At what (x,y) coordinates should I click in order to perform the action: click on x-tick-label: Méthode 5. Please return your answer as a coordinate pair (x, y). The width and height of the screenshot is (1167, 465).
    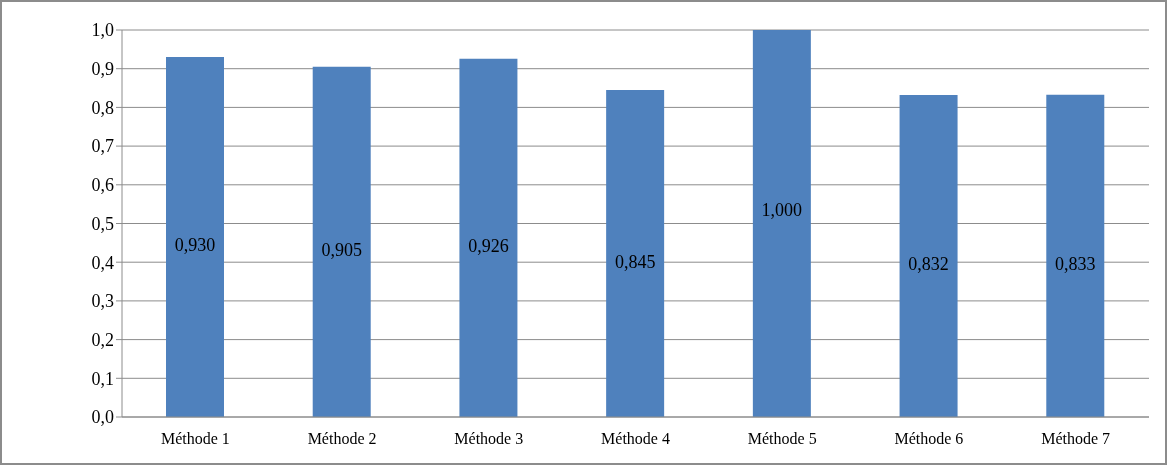
    Looking at the image, I should click on (782, 439).